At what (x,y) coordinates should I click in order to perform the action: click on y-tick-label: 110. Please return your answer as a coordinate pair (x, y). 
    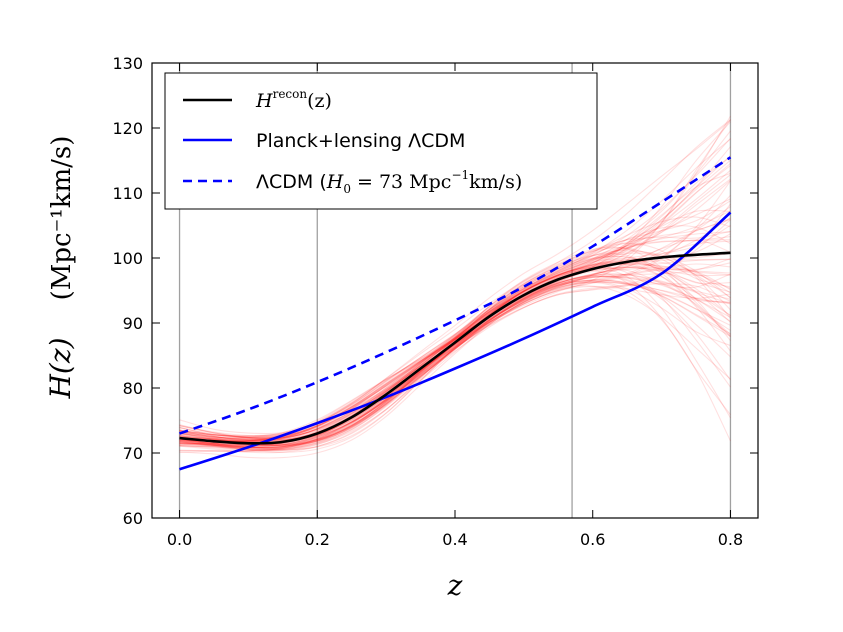
    Looking at the image, I should click on (127, 193).